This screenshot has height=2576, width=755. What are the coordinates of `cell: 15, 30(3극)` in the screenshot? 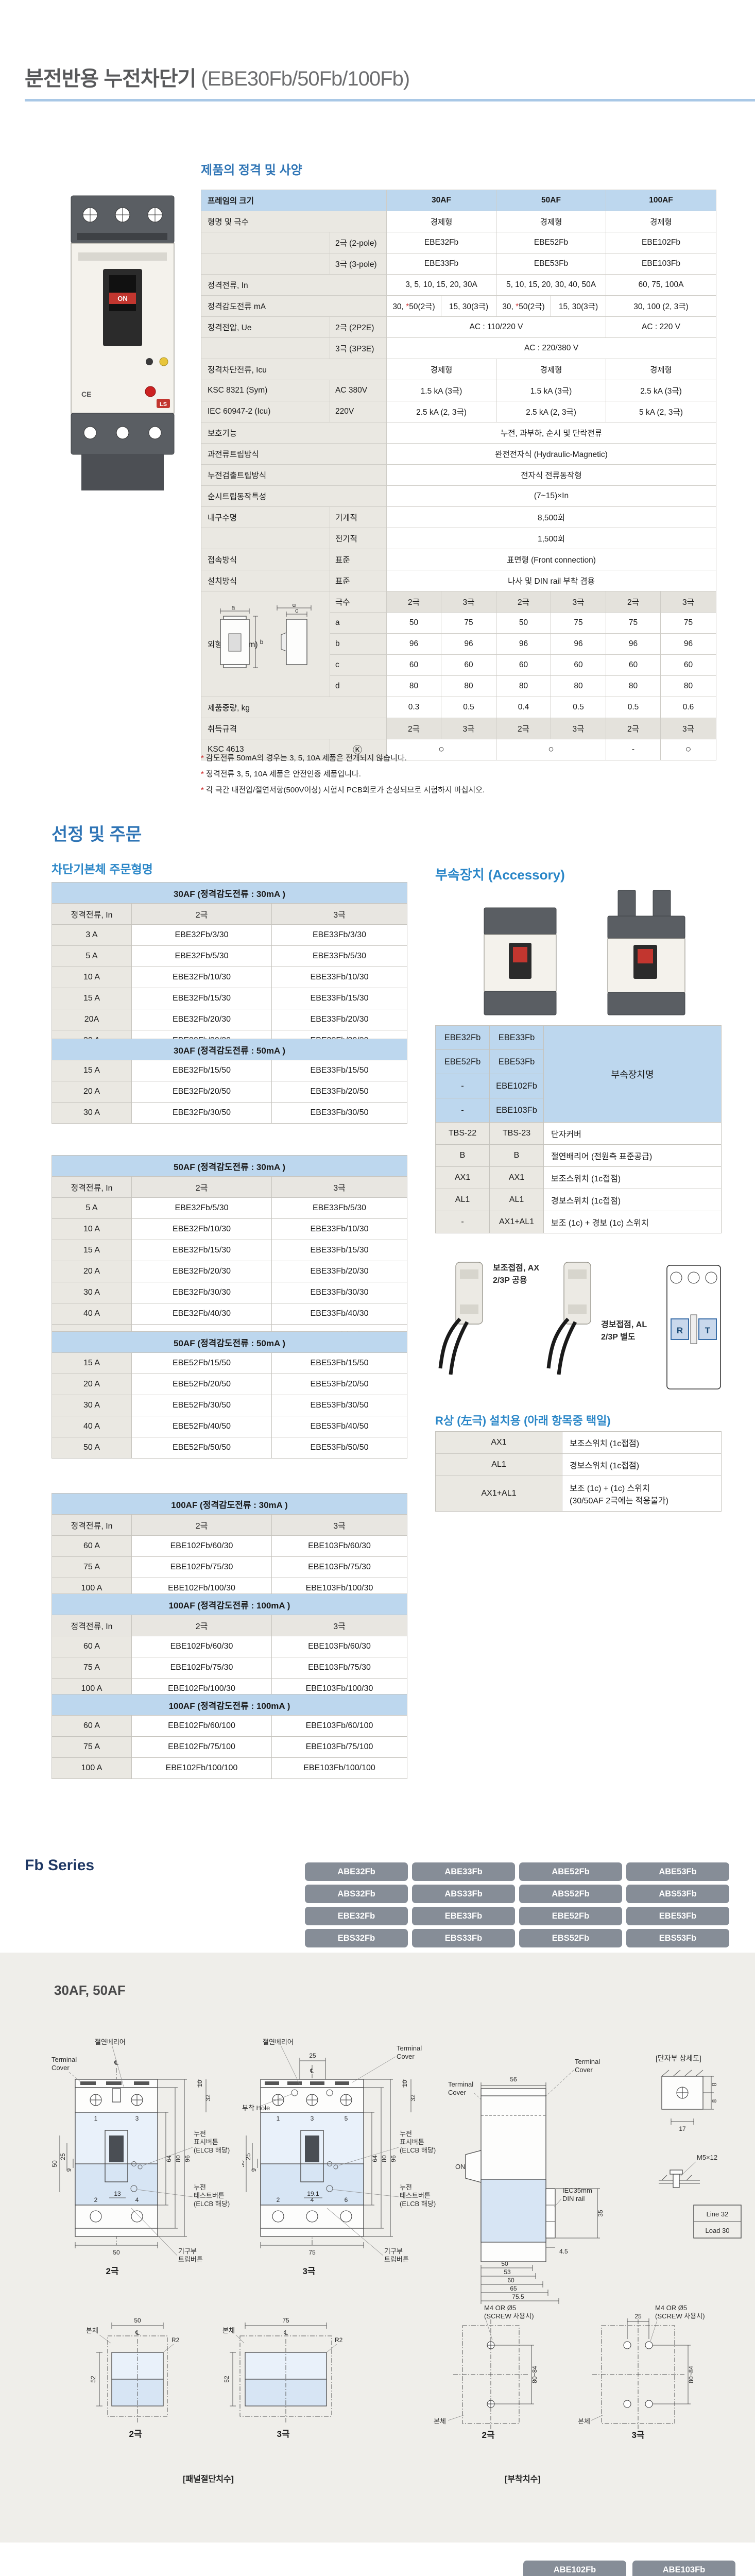 It's located at (468, 306).